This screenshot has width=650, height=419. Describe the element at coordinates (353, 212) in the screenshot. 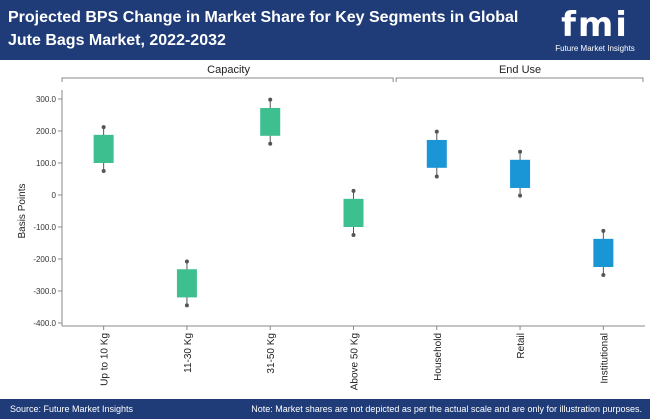

I see `box-above-50-kg` at that location.